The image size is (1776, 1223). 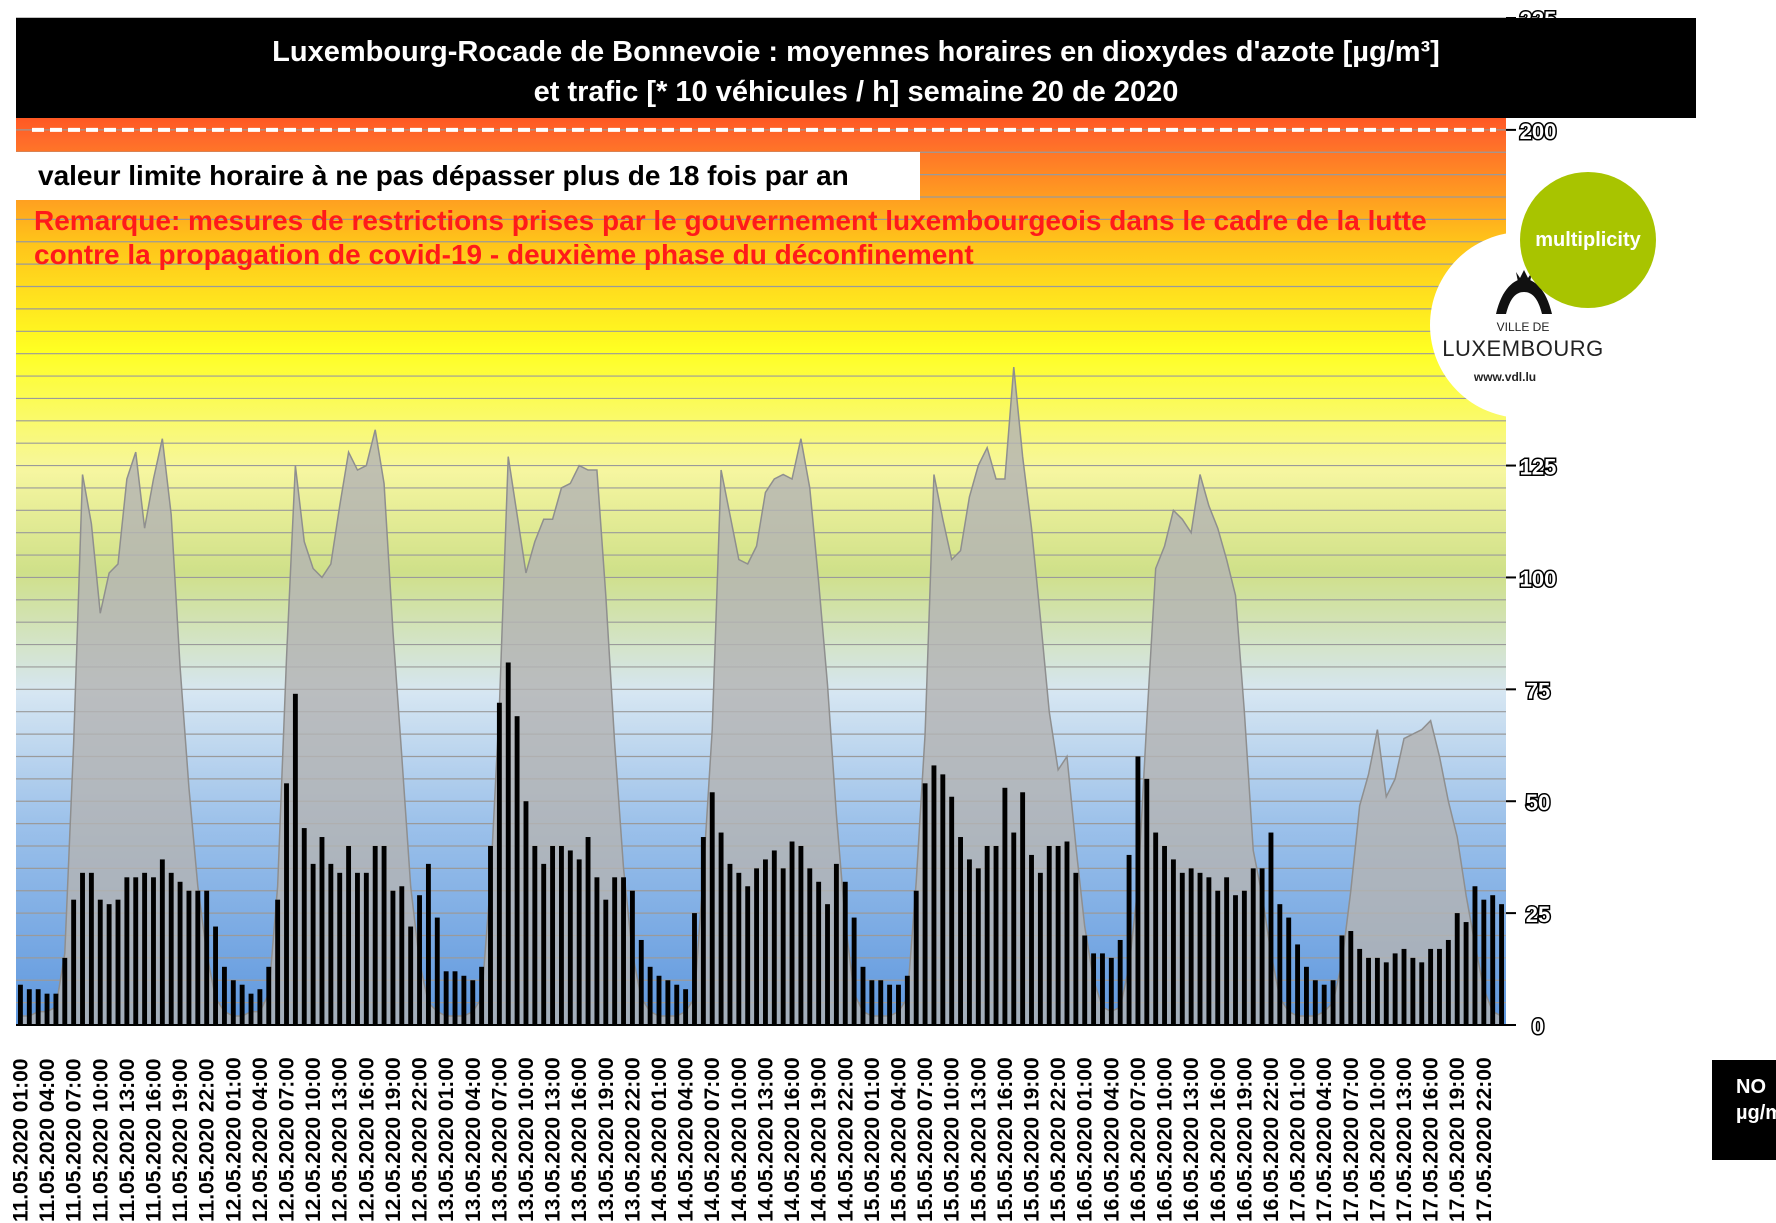 I want to click on y-tick: 75, so click(x=1529, y=691).